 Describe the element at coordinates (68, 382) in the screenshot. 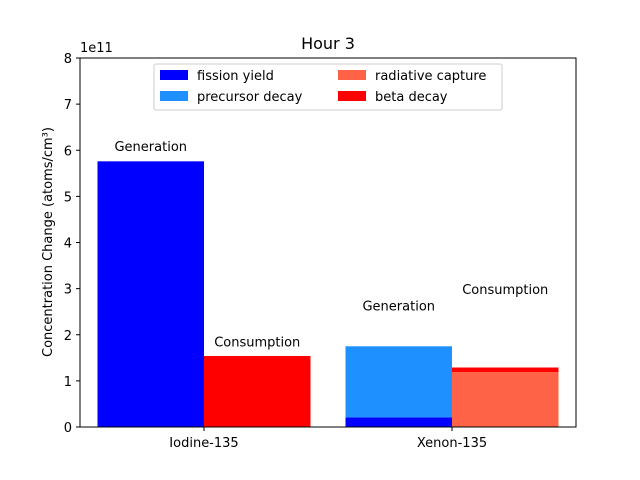

I see `y-tick-label: 1` at that location.